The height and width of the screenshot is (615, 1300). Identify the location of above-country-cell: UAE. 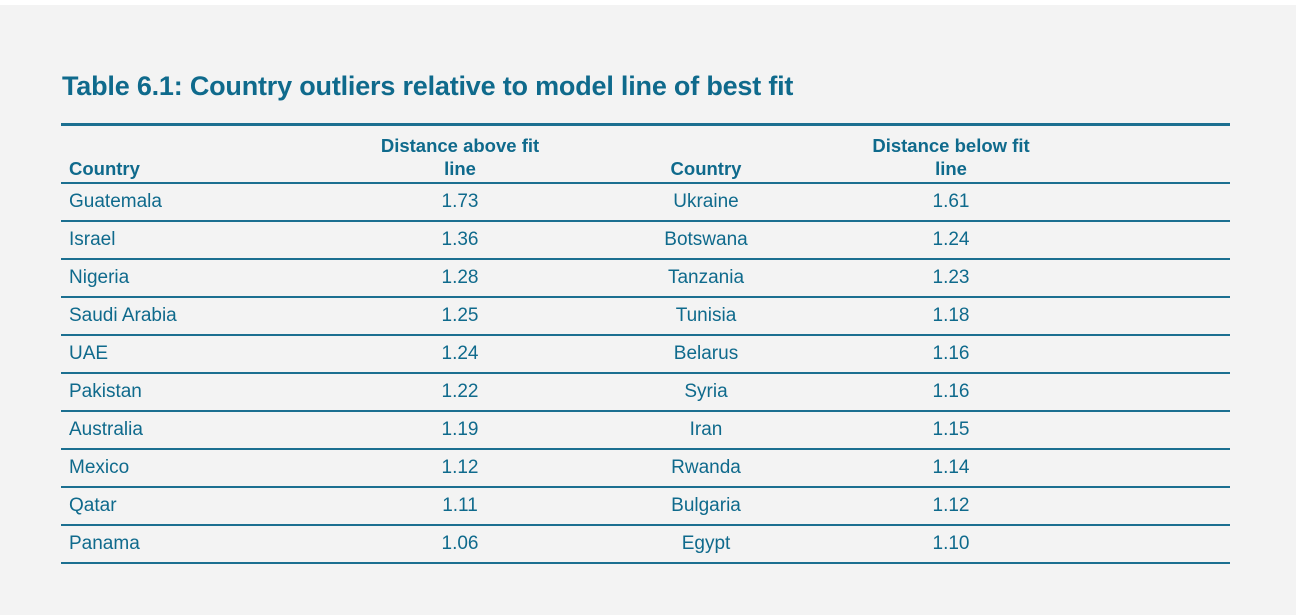
(89, 353).